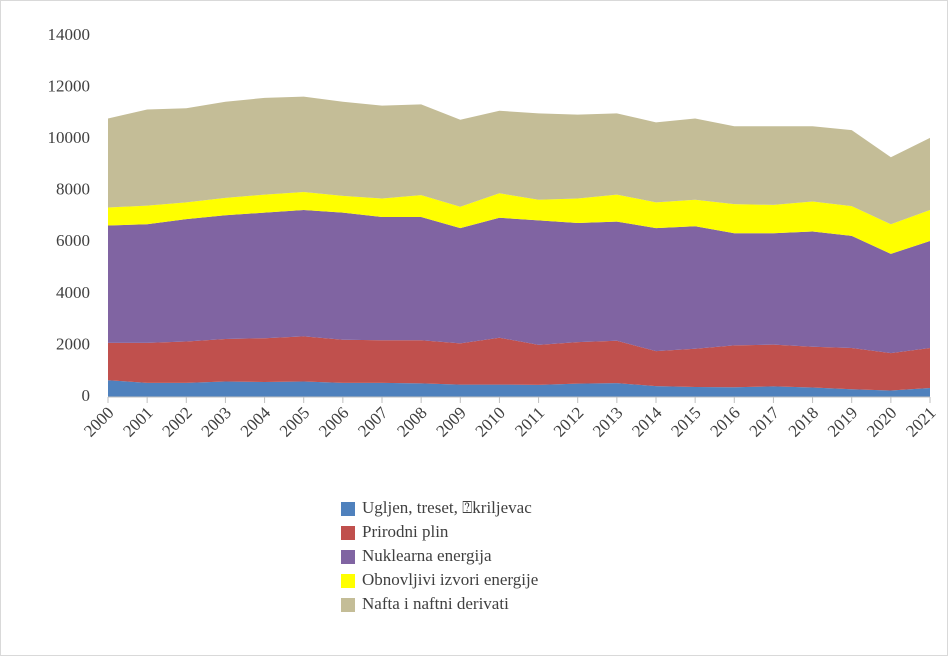 The height and width of the screenshot is (656, 948). I want to click on legend-label: Nuklearna energija, so click(427, 555).